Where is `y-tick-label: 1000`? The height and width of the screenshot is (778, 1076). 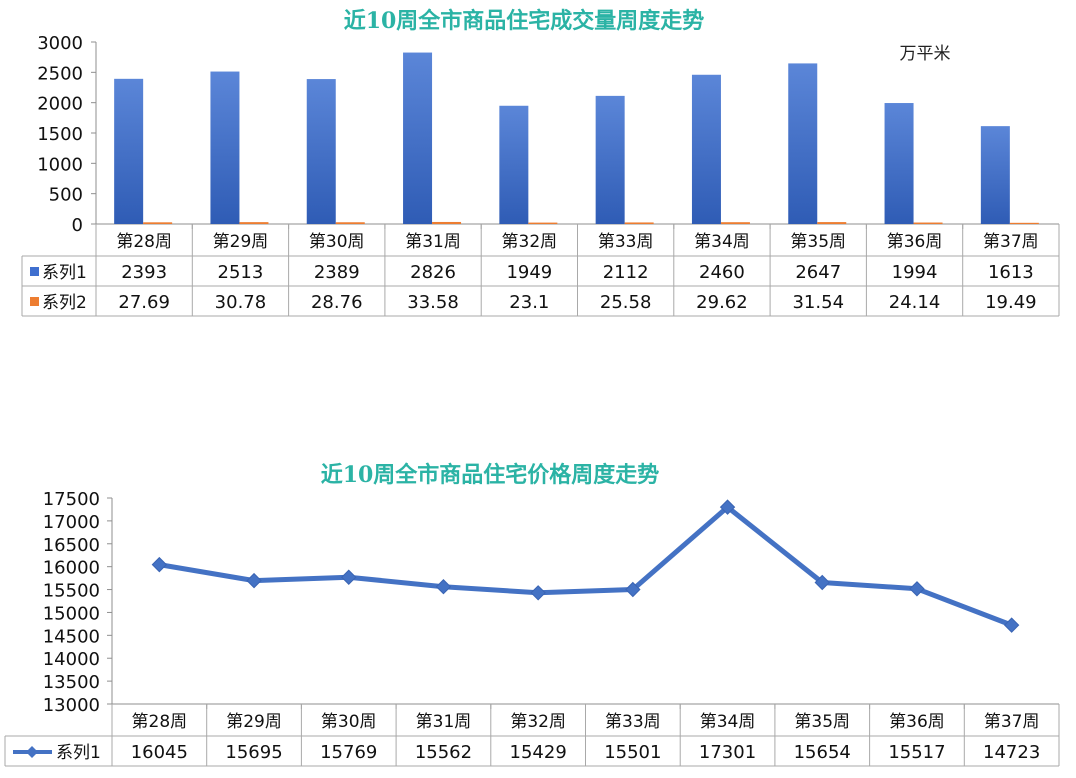 y-tick-label: 1000 is located at coordinates (60, 164).